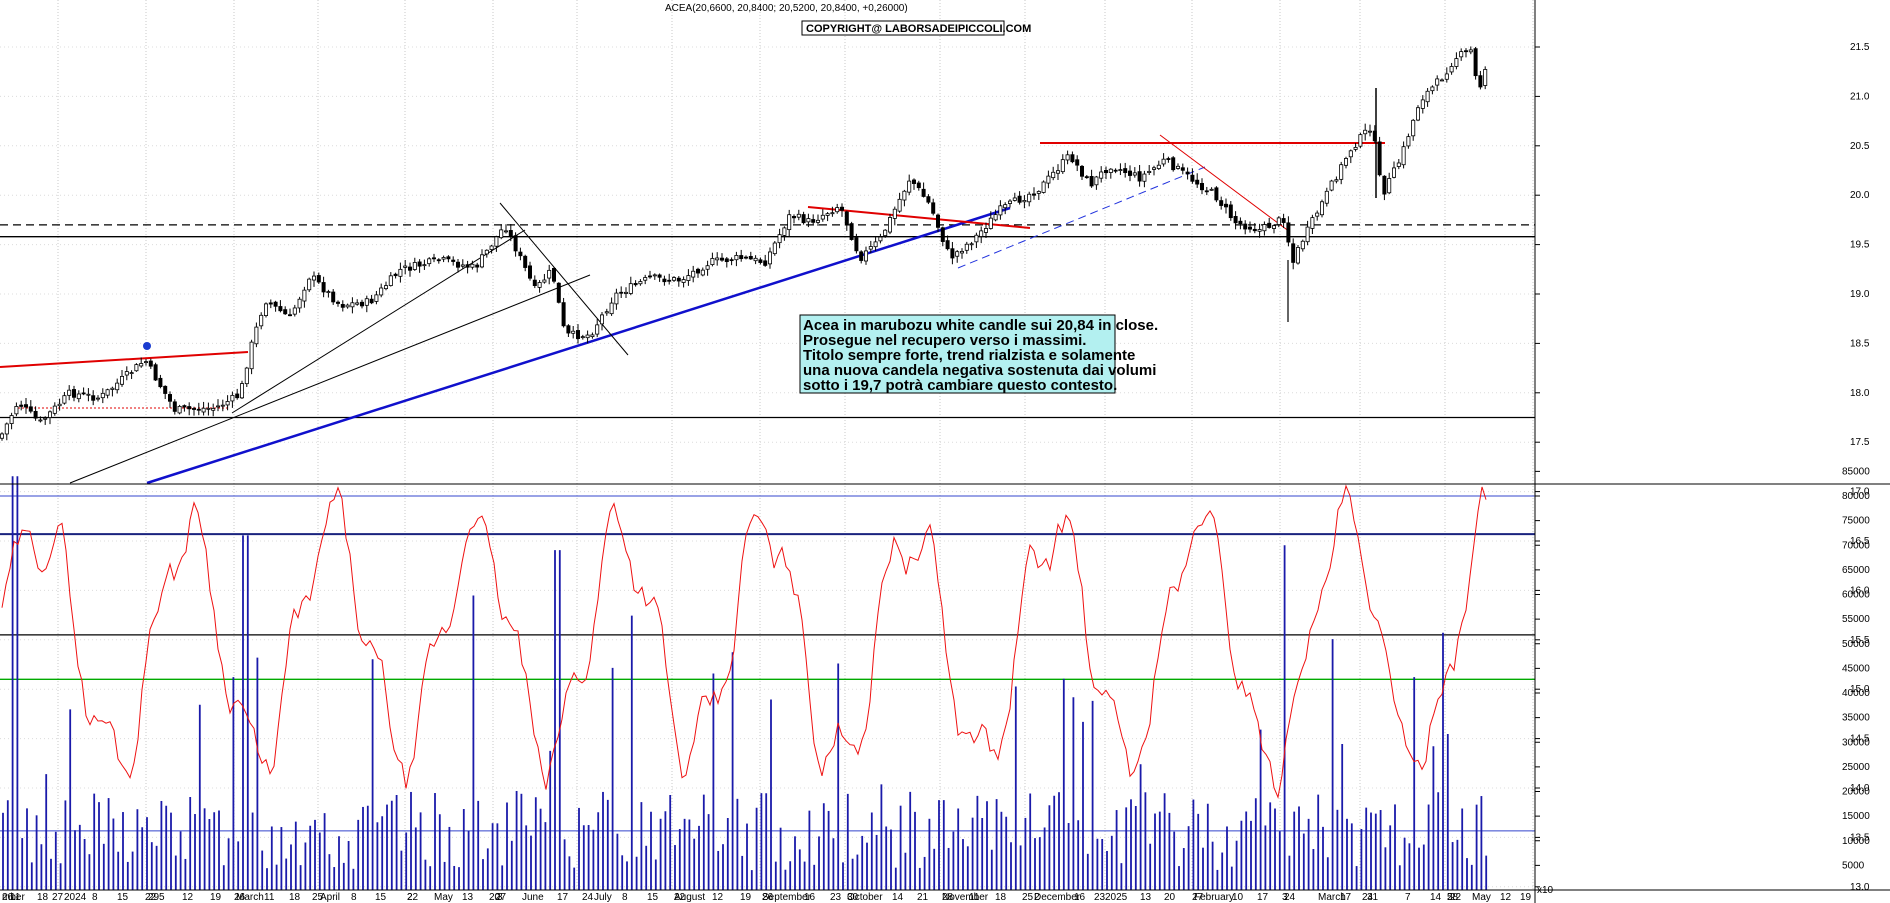  I want to click on price-tick-label: 18.0, so click(1860, 393).